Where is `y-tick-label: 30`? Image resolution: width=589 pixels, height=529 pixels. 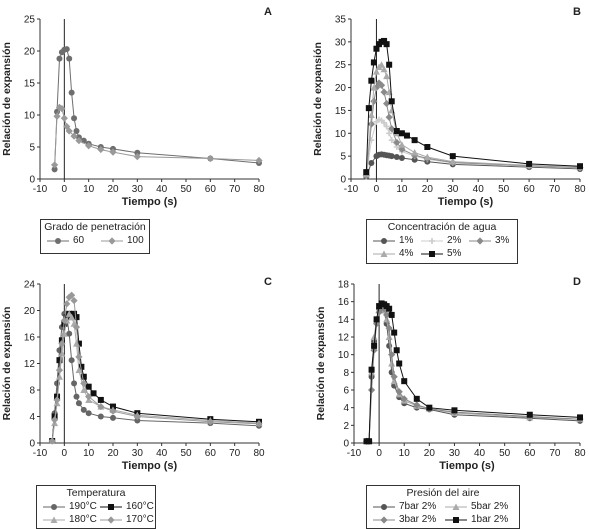
y-tick-label: 30 is located at coordinates (341, 42).